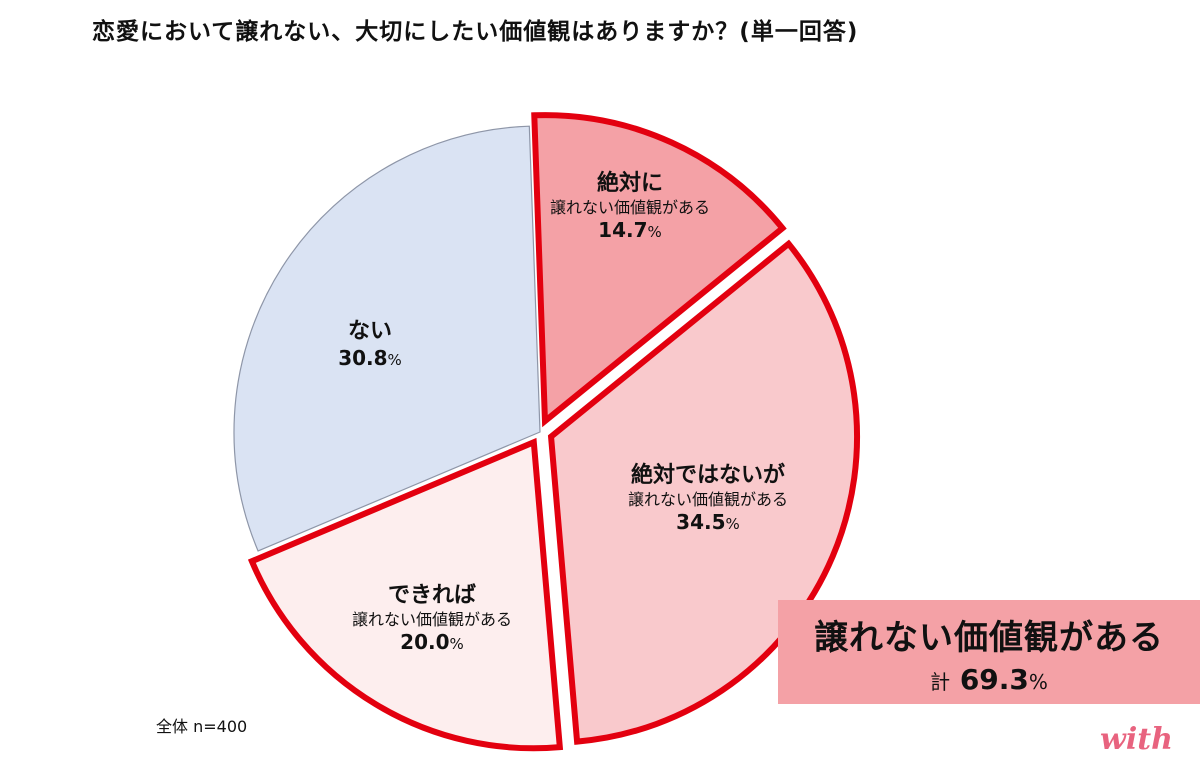 This screenshot has width=1200, height=767. Describe the element at coordinates (989, 638) in the screenshot. I see `summary-label: 譲れない価値観がある` at that location.